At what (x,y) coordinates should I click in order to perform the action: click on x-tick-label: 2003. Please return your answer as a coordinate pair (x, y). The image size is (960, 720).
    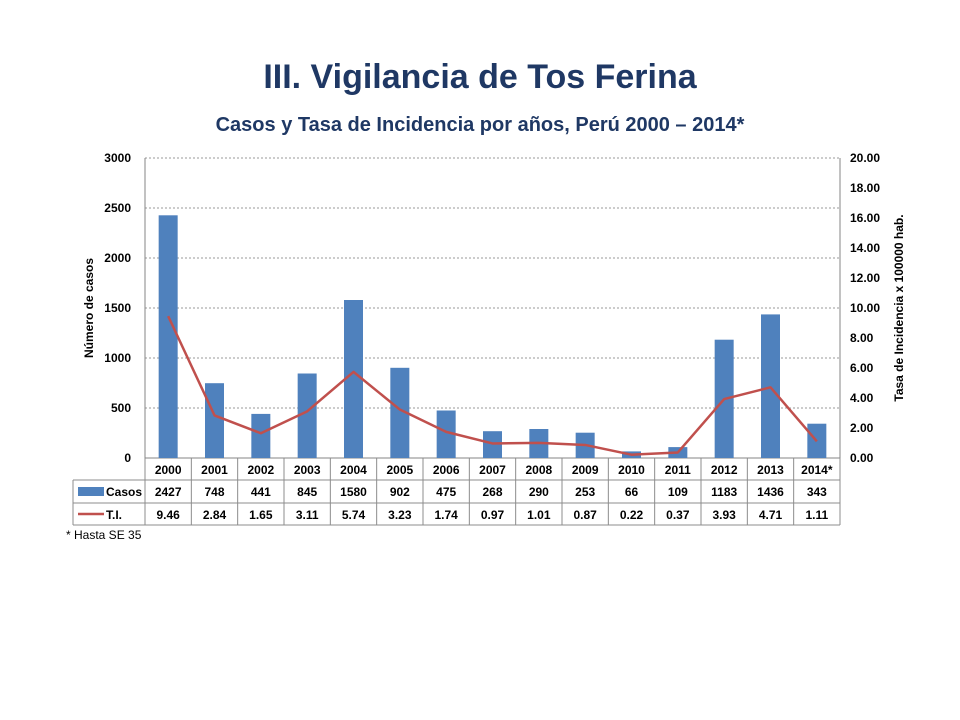
    Looking at the image, I should click on (307, 470).